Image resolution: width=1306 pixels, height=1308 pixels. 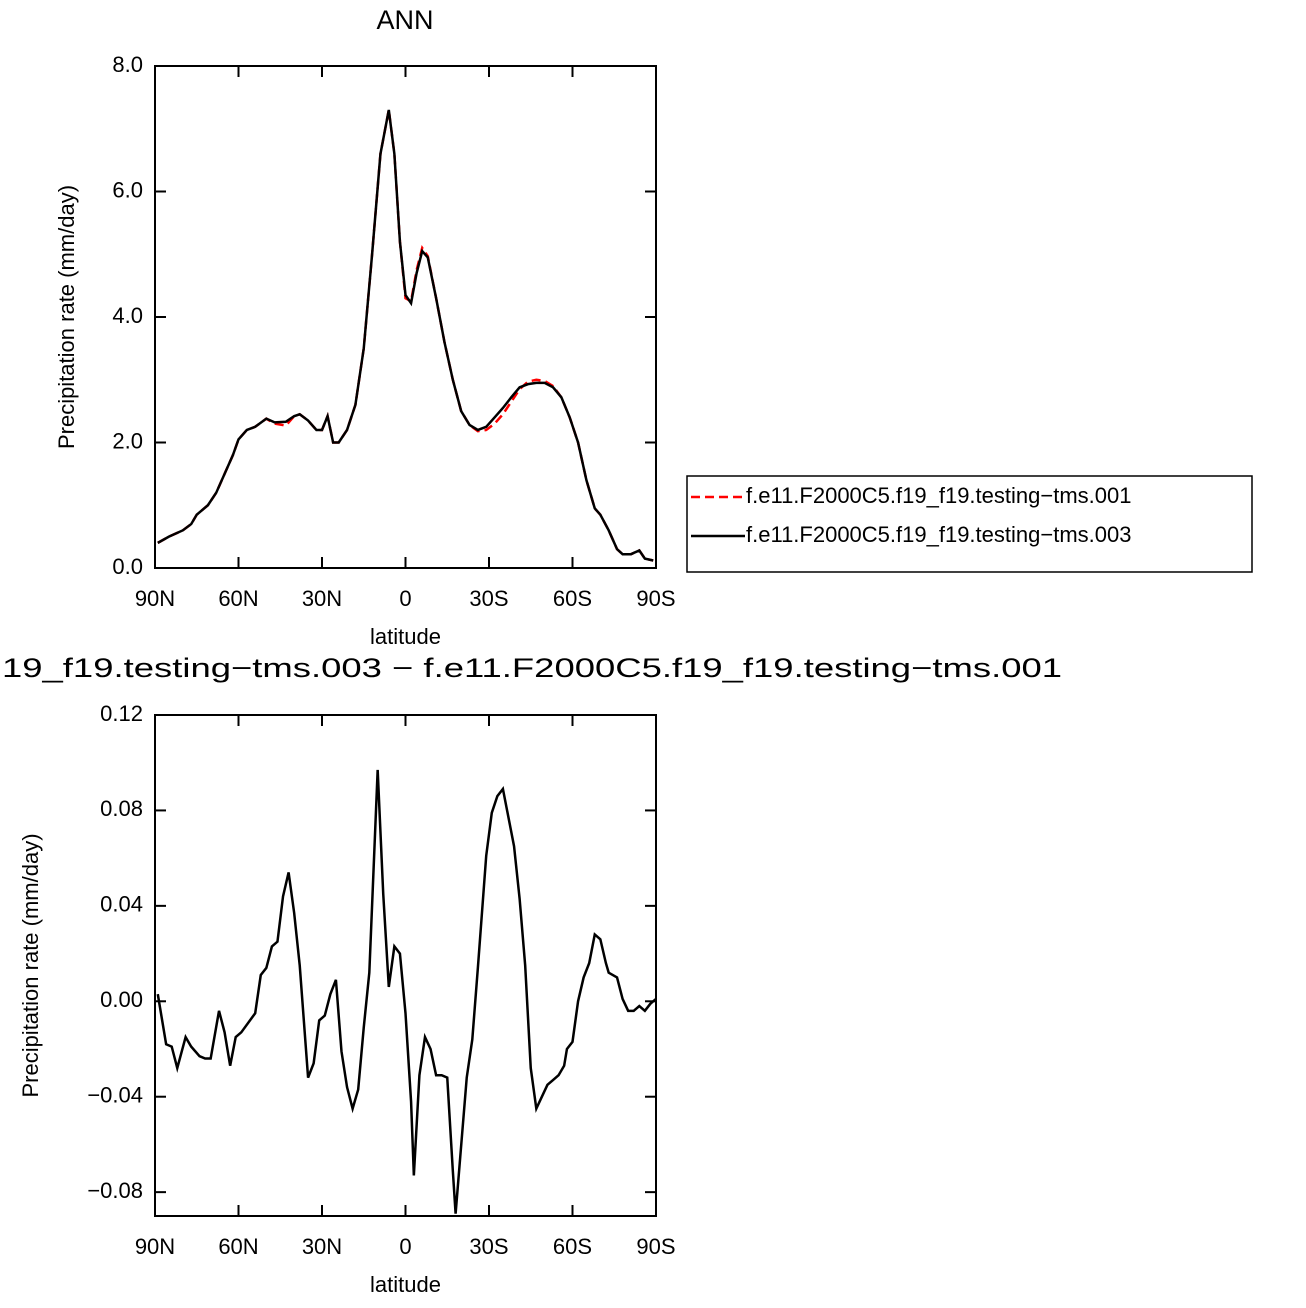 I want to click on y-tick-label: 4.0, so click(x=127, y=315).